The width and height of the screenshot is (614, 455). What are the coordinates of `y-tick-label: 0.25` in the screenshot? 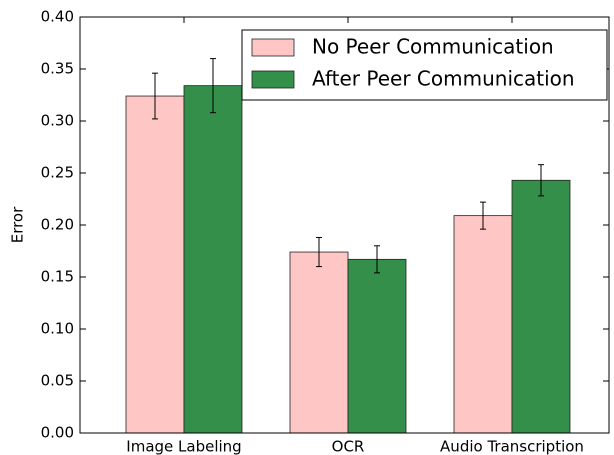 It's located at (57, 173).